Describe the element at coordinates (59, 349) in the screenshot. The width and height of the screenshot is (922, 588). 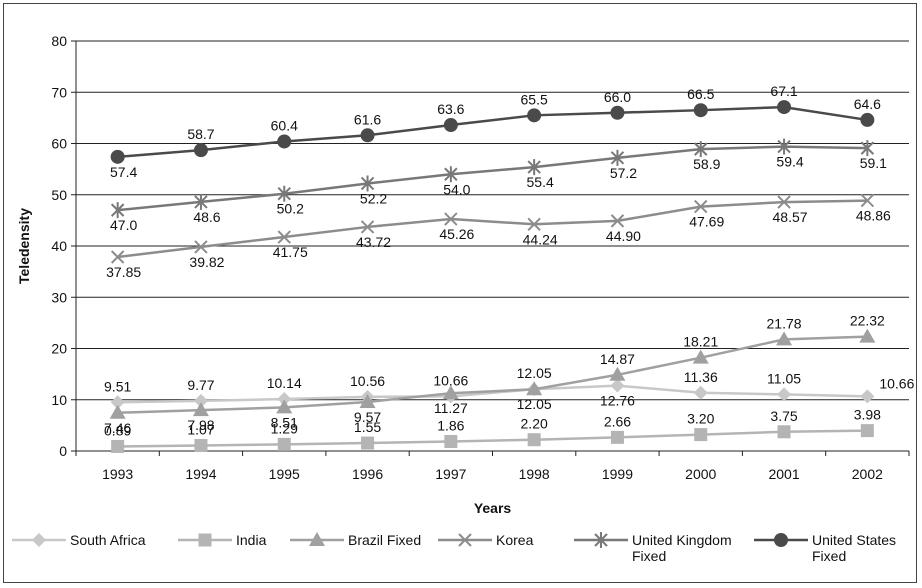
I see `y-tick-label: 20` at that location.